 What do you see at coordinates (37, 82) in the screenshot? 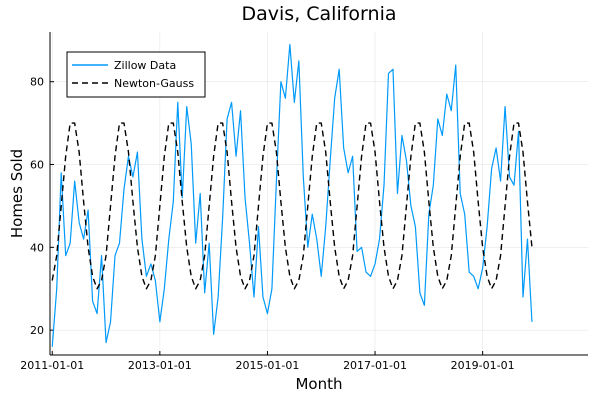
I see `y-tick-label: 80` at bounding box center [37, 82].